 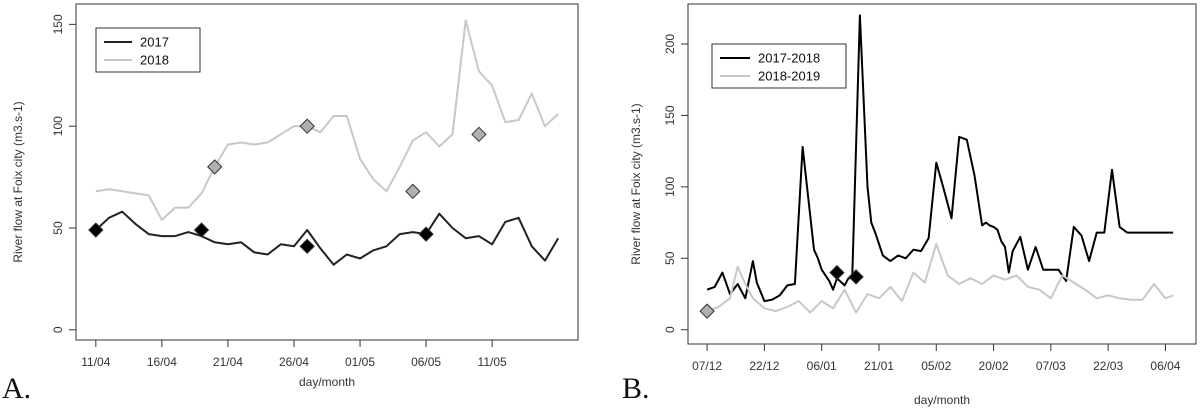 What do you see at coordinates (1051, 366) in the screenshot?
I see `x-tick-label-b-07-03: 07/03` at bounding box center [1051, 366].